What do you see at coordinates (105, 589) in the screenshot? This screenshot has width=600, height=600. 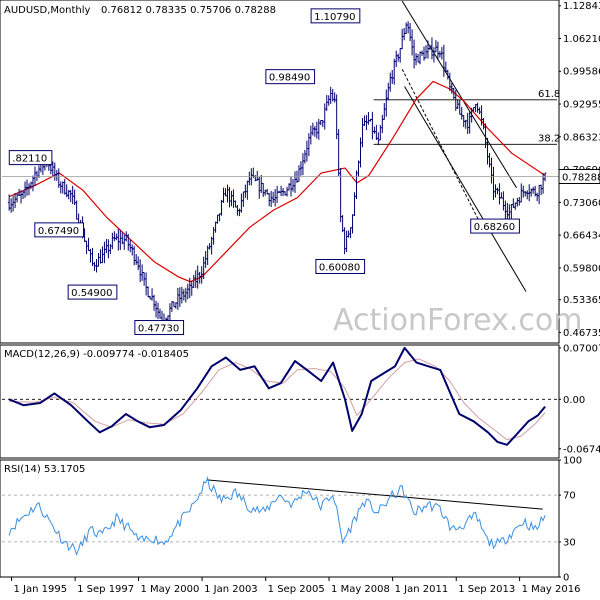 I see `x-tick-label: 1 Sep 1997` at bounding box center [105, 589].